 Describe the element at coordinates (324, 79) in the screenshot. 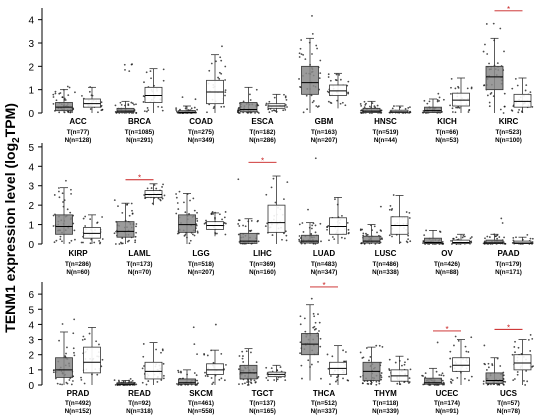

I see `cancer-group-gbm: GBM T(n=163)N(n=207)` at that location.